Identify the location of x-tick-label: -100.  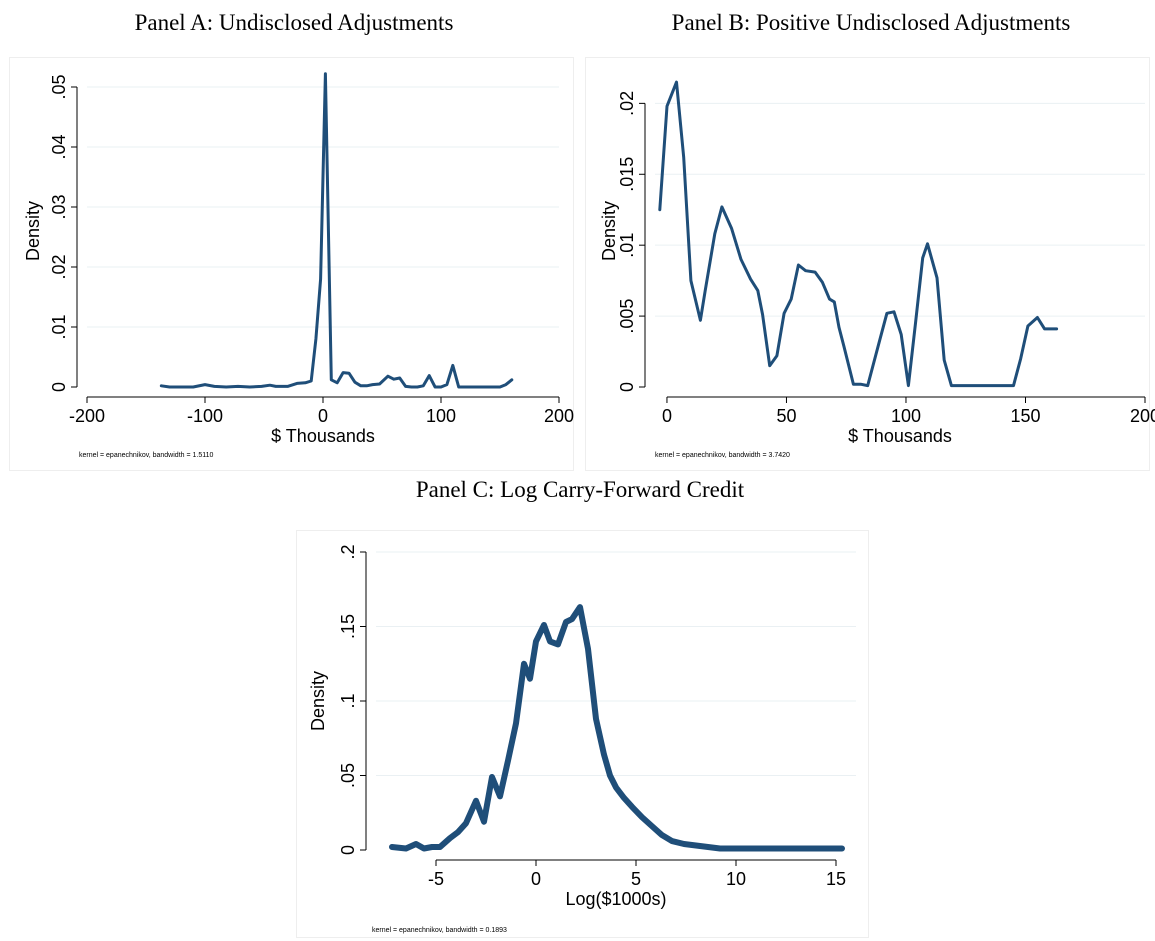
(205, 416).